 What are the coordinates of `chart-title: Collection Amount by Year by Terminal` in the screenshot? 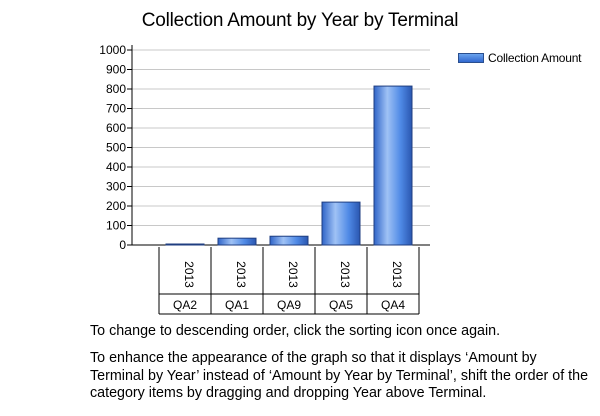 It's located at (300, 20).